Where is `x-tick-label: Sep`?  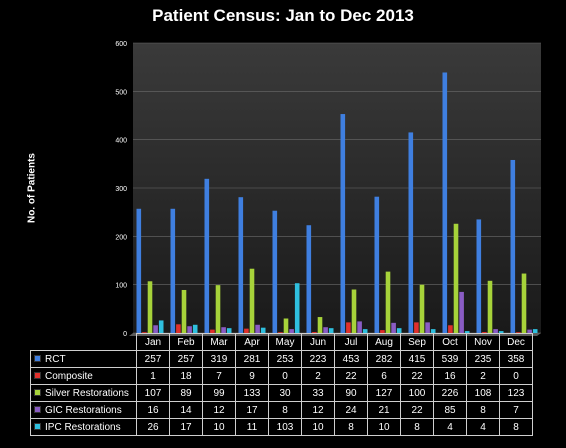 x-tick-label: Sep is located at coordinates (417, 342).